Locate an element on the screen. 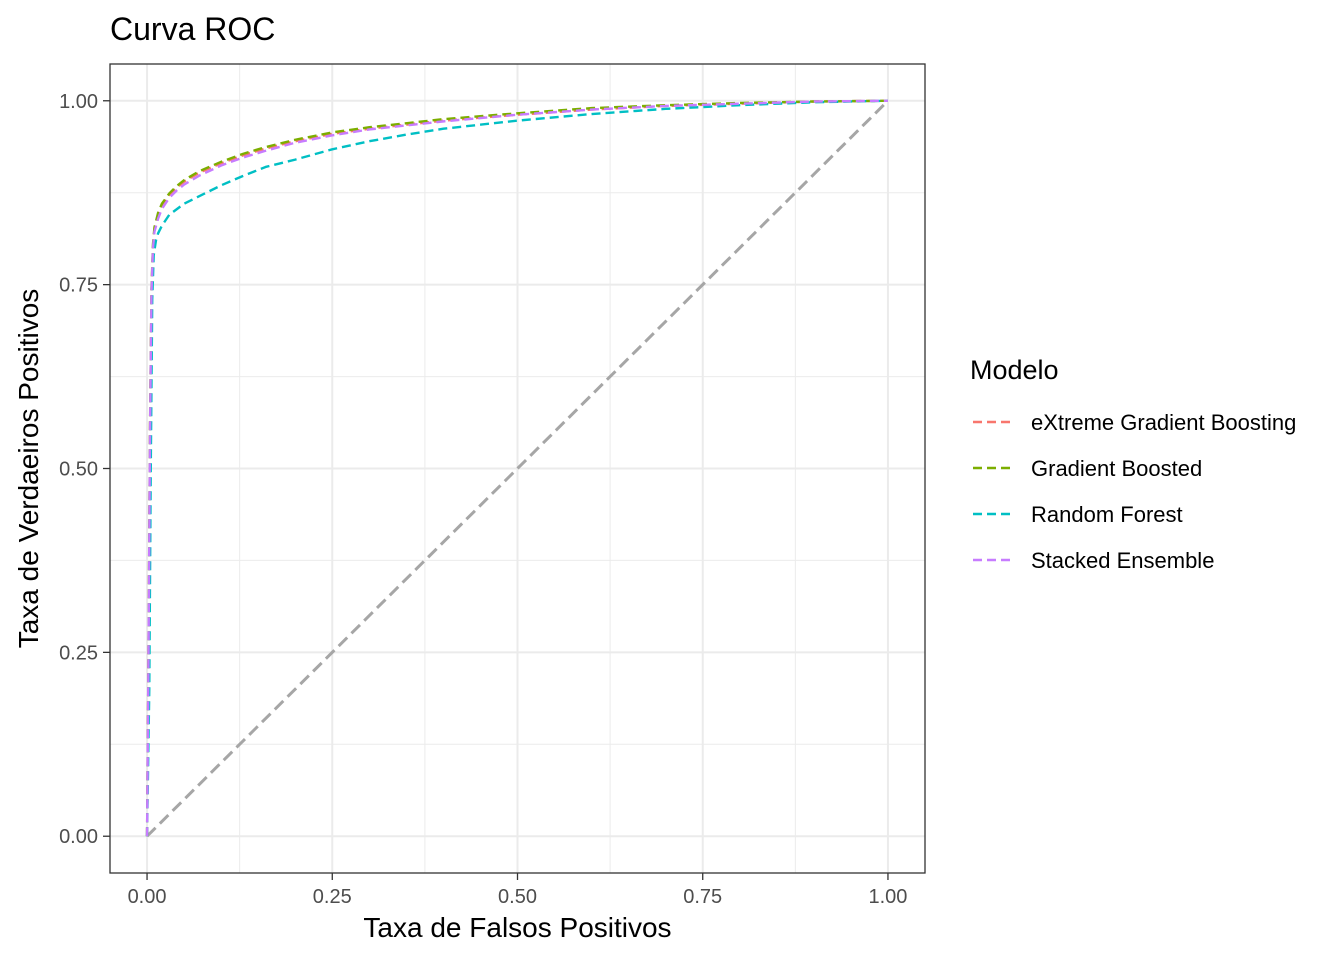  y-tick-label: 0.00 is located at coordinates (78, 837).